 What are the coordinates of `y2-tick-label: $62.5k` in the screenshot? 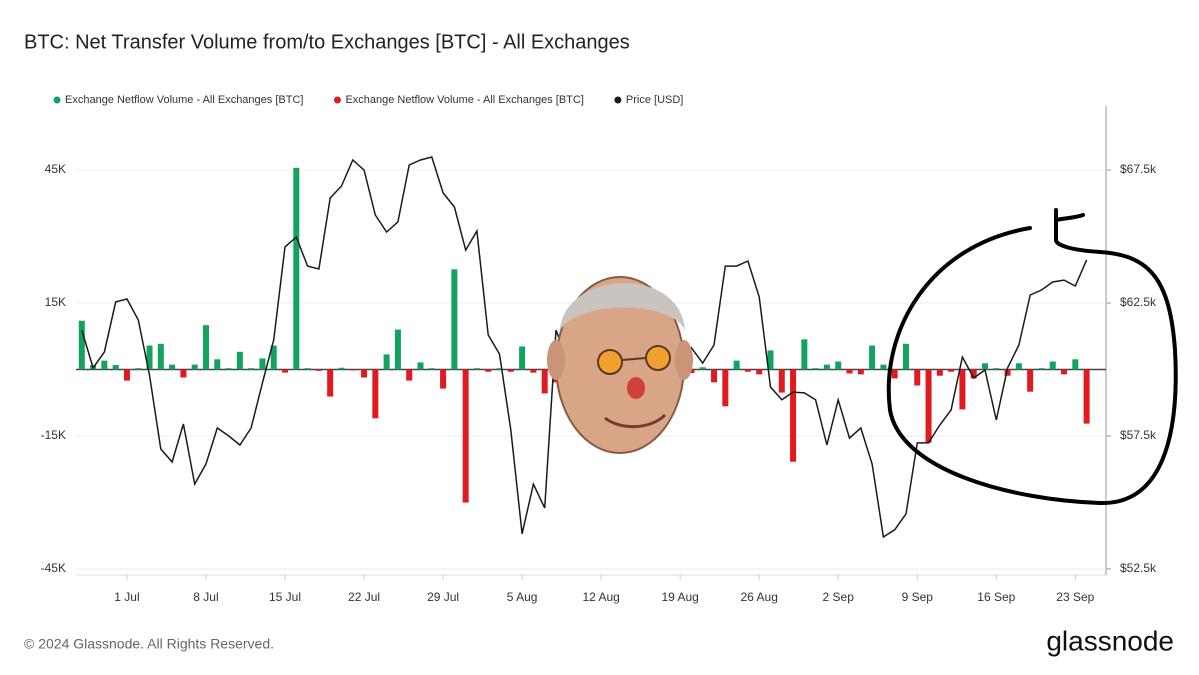 It's located at (1138, 302).